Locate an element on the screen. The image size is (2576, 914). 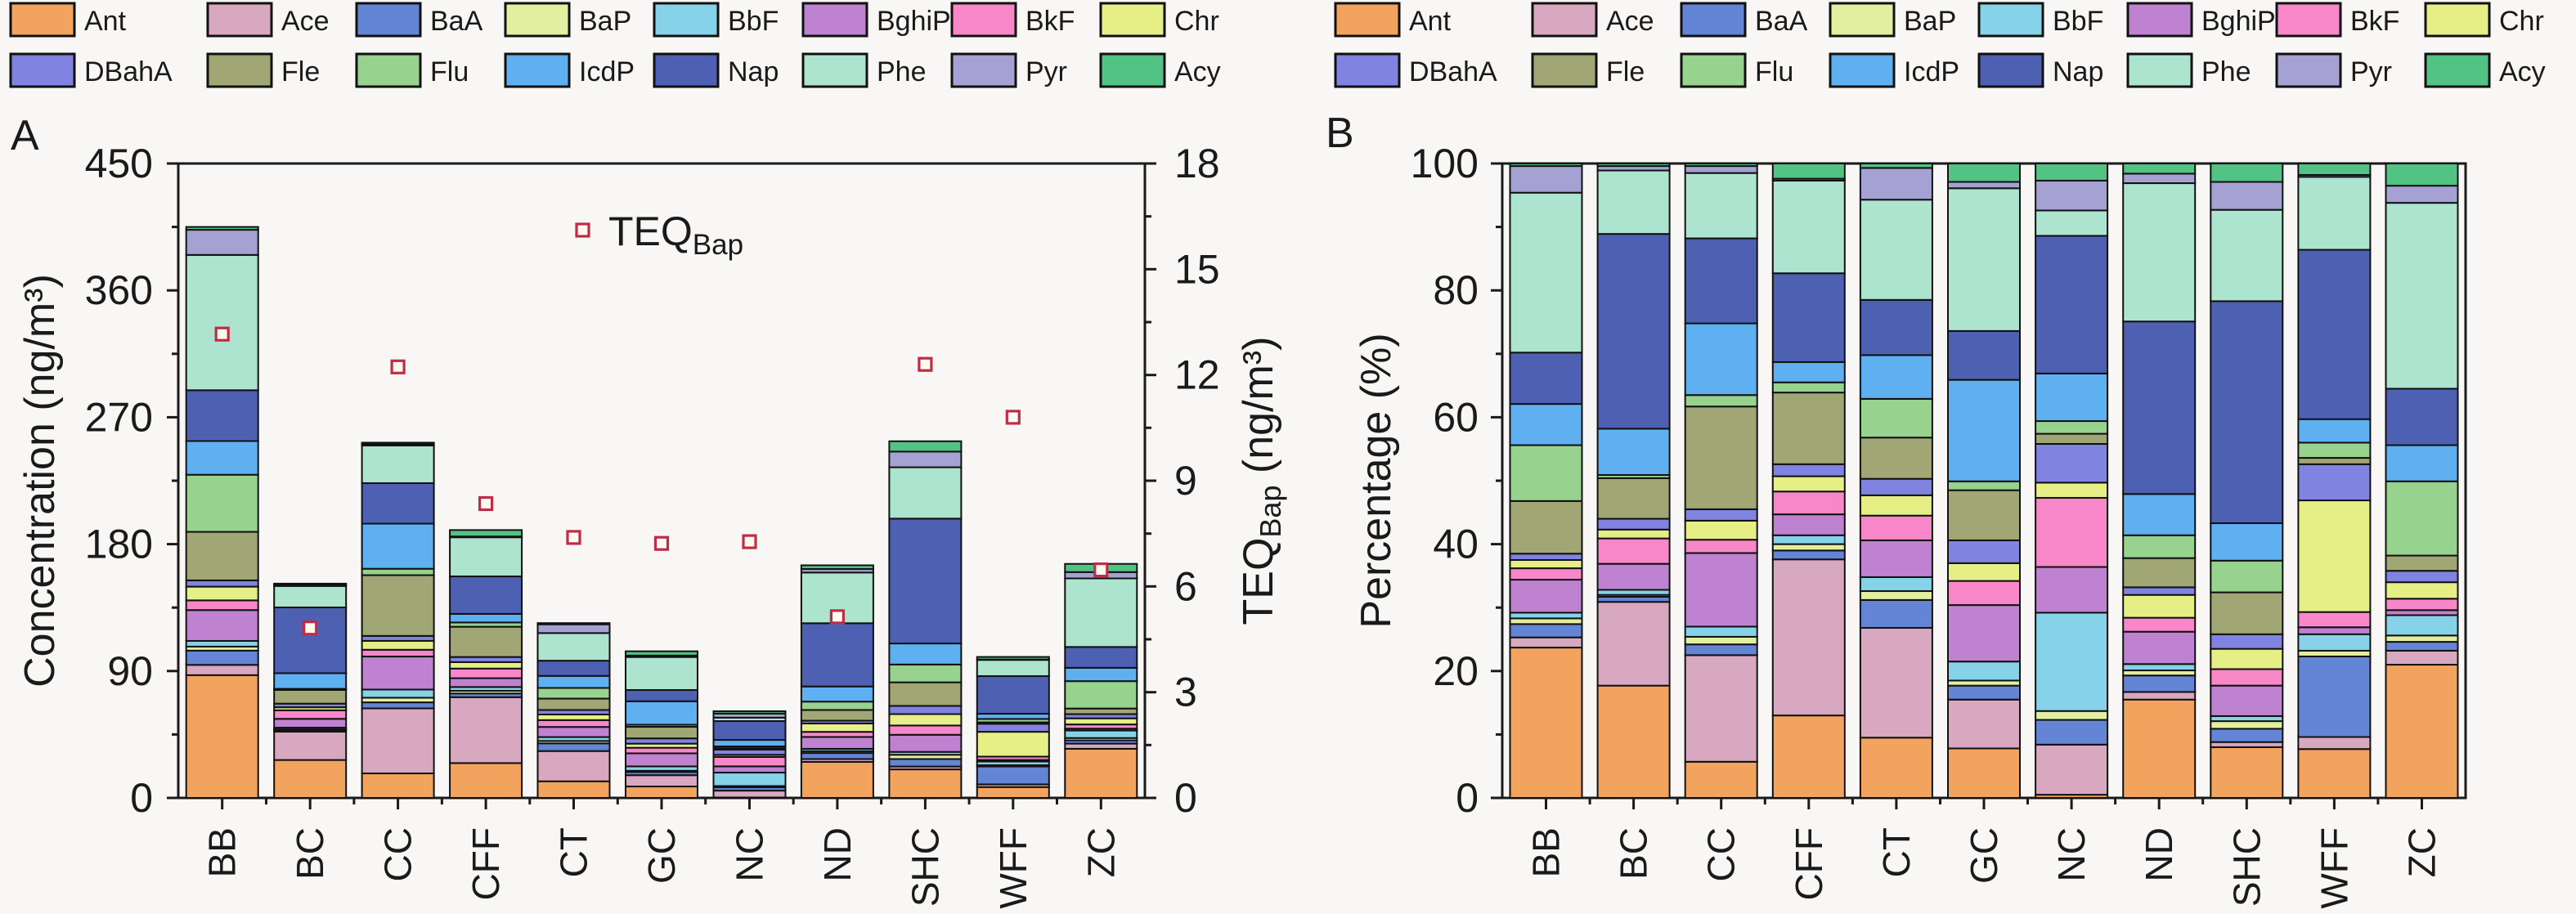
svg-text: 15 is located at coordinates (1197, 269).